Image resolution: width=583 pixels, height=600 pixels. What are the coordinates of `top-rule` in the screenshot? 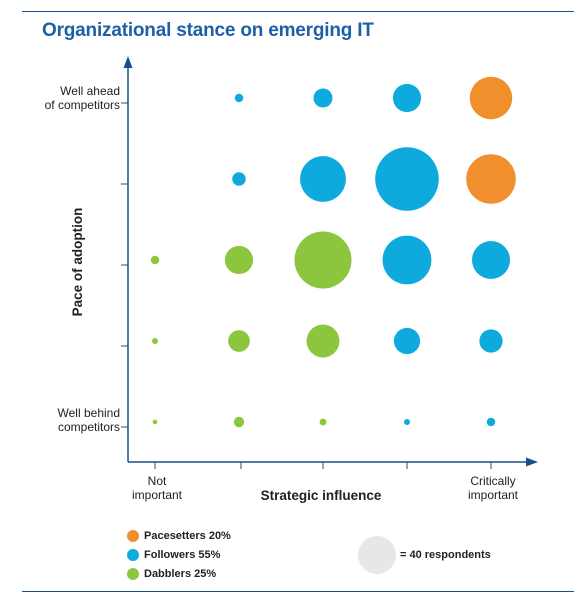 It's located at (298, 11).